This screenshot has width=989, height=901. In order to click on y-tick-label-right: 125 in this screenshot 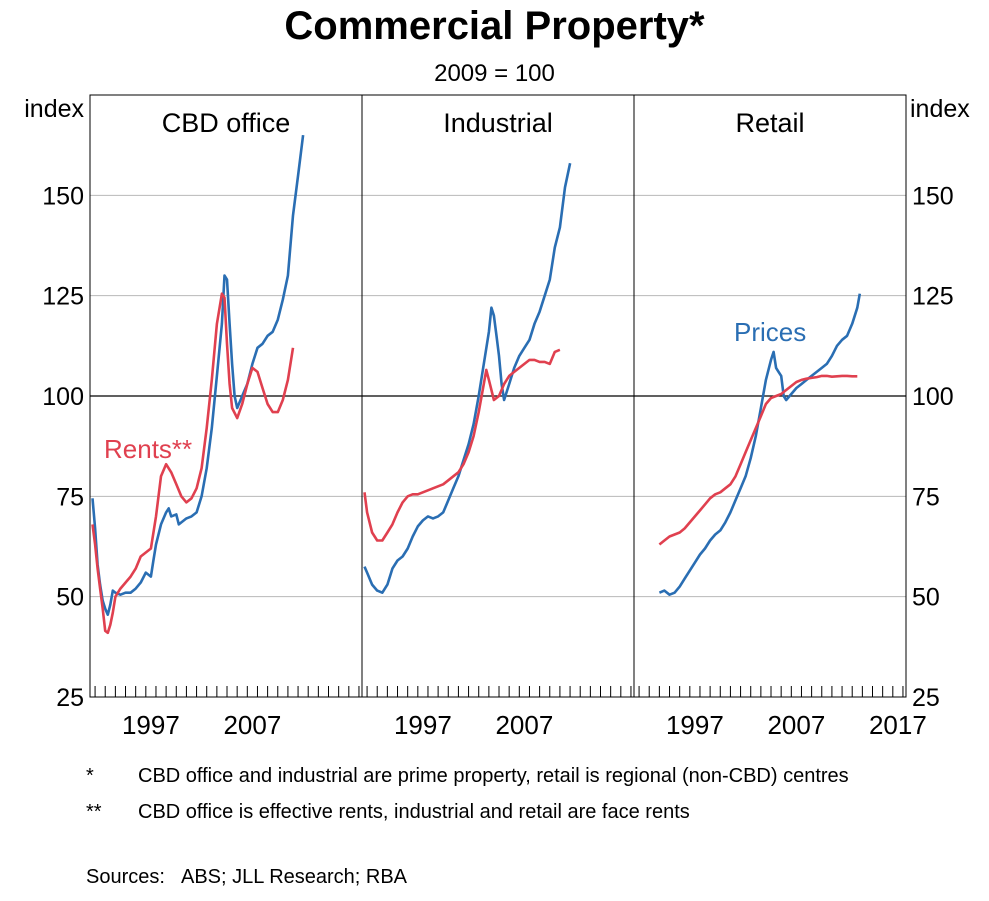, I will do `click(933, 297)`.